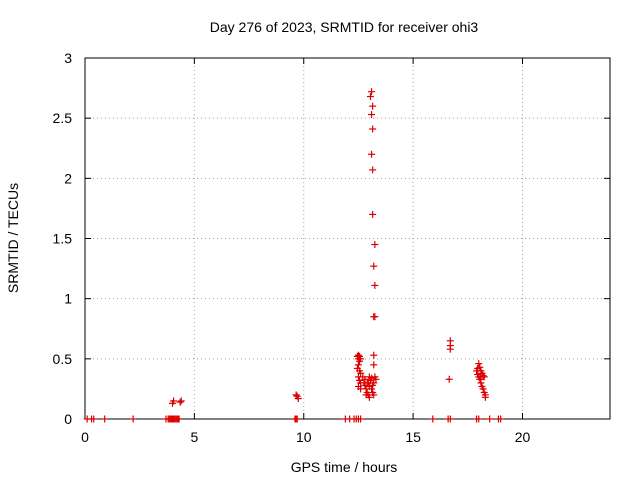 This screenshot has width=640, height=480. Describe the element at coordinates (68, 178) in the screenshot. I see `y-tick-label: 2` at that location.